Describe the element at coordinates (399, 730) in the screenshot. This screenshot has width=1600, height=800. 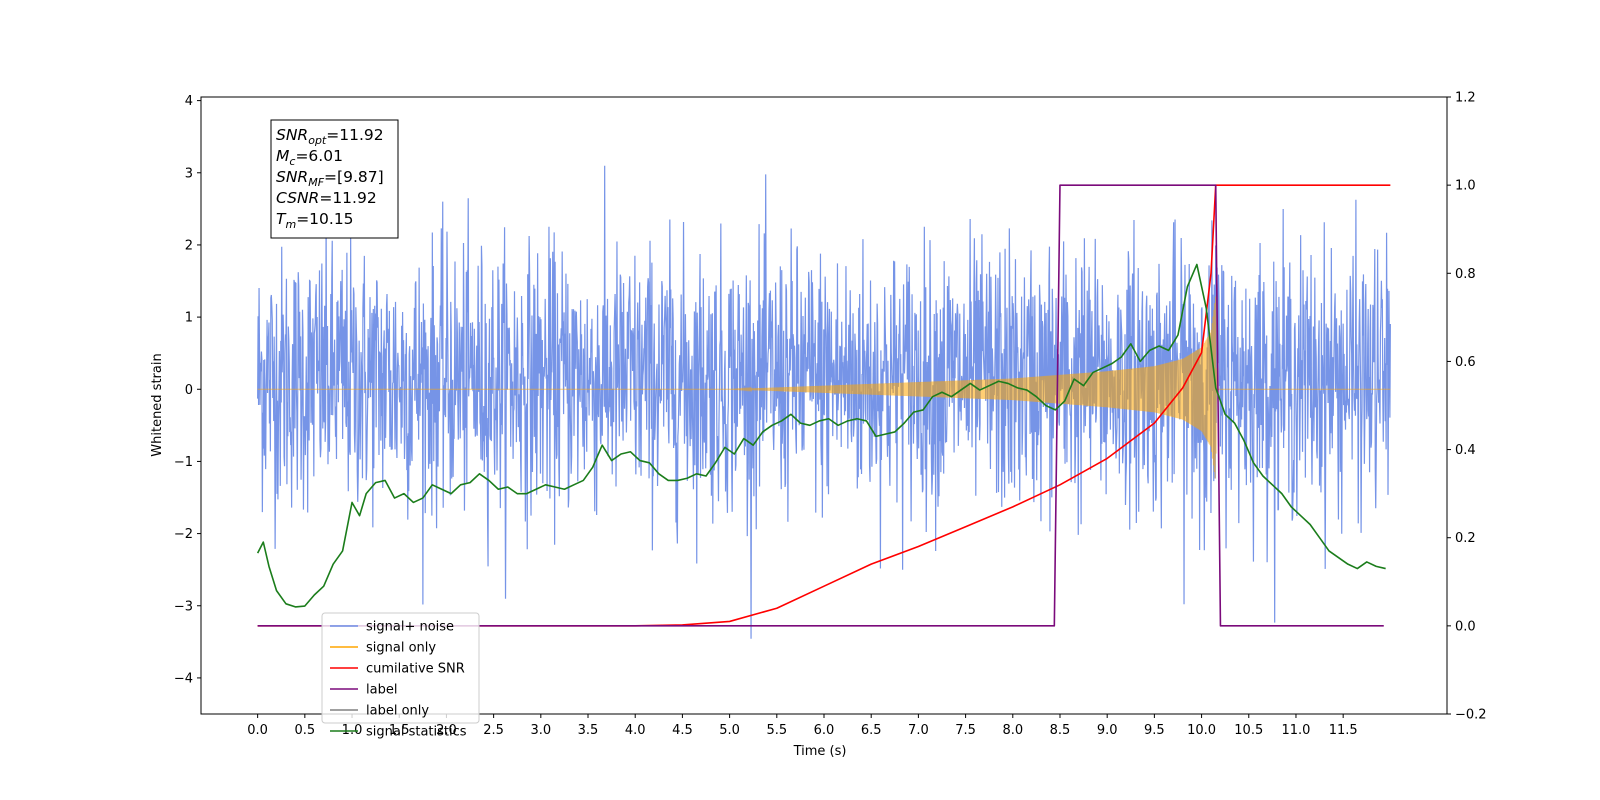
I see `x-tick-label: 1.5` at that location.